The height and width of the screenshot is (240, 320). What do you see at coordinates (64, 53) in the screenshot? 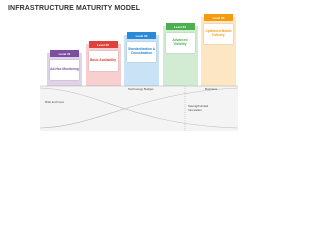
I see `level-label: Level 01` at bounding box center [64, 53].